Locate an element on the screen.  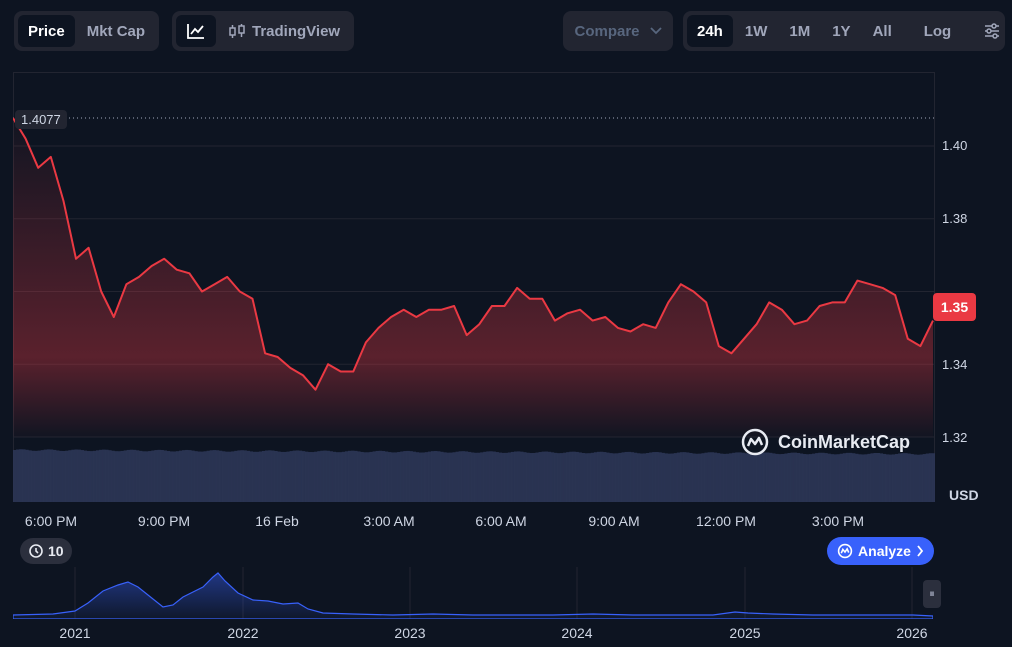
sliders-icon is located at coordinates (992, 31).